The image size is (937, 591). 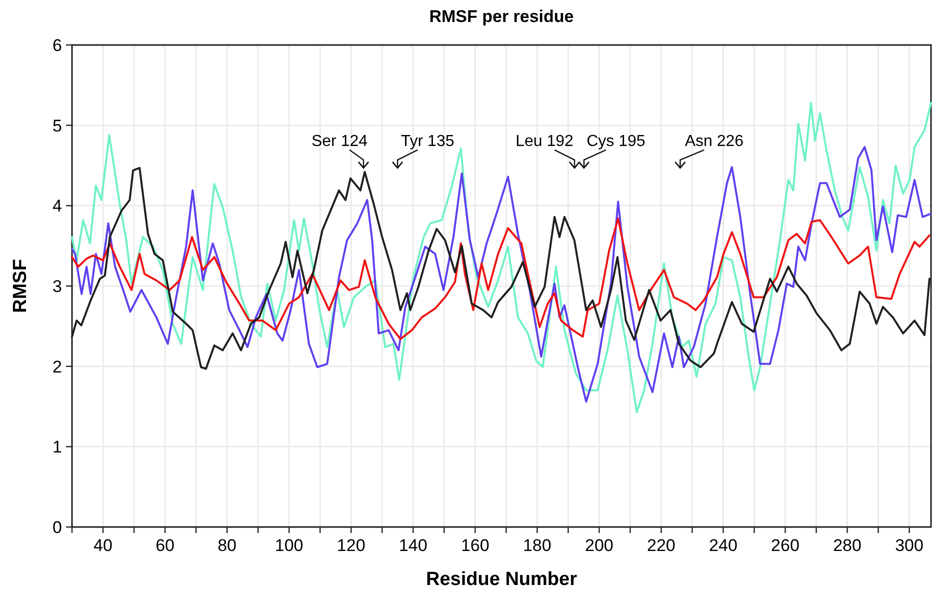 What do you see at coordinates (847, 545) in the screenshot?
I see `x-tick-label: 280` at bounding box center [847, 545].